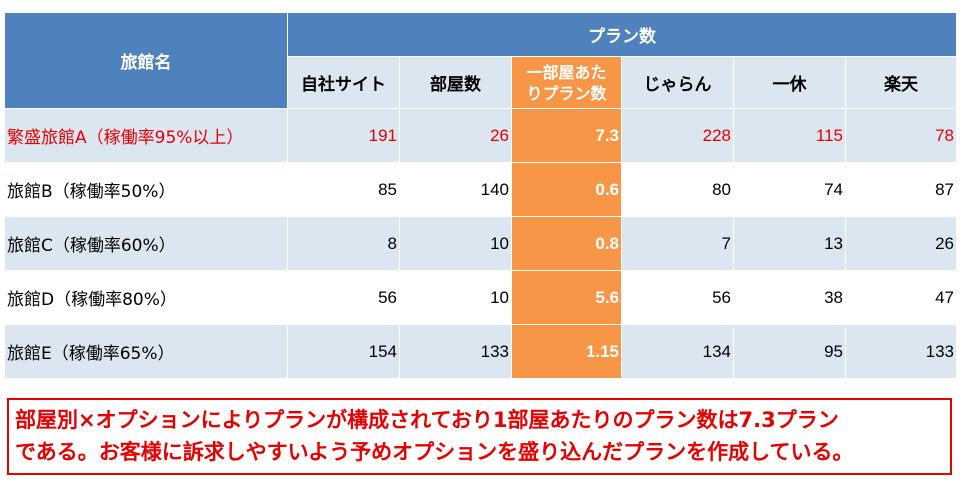 The image size is (960, 491). I want to click on jalan-cell: 228, so click(677, 135).